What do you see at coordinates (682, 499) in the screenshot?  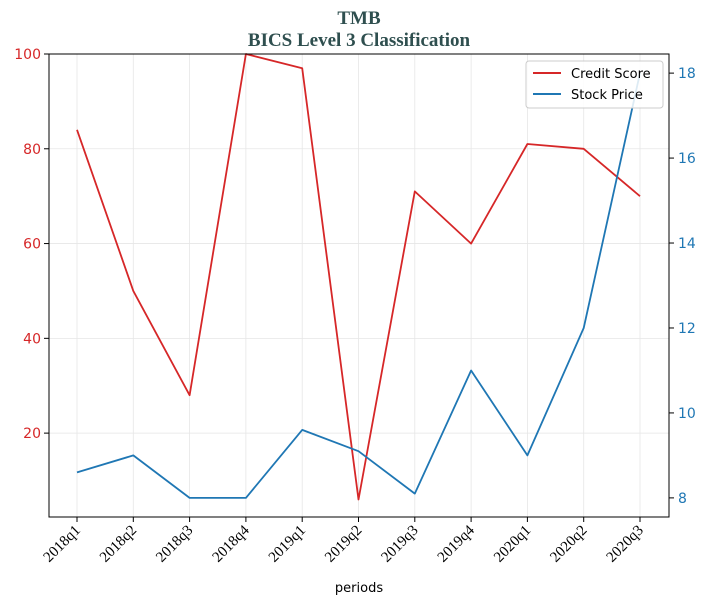 I see `right-axis-tick-label: 8` at bounding box center [682, 499].